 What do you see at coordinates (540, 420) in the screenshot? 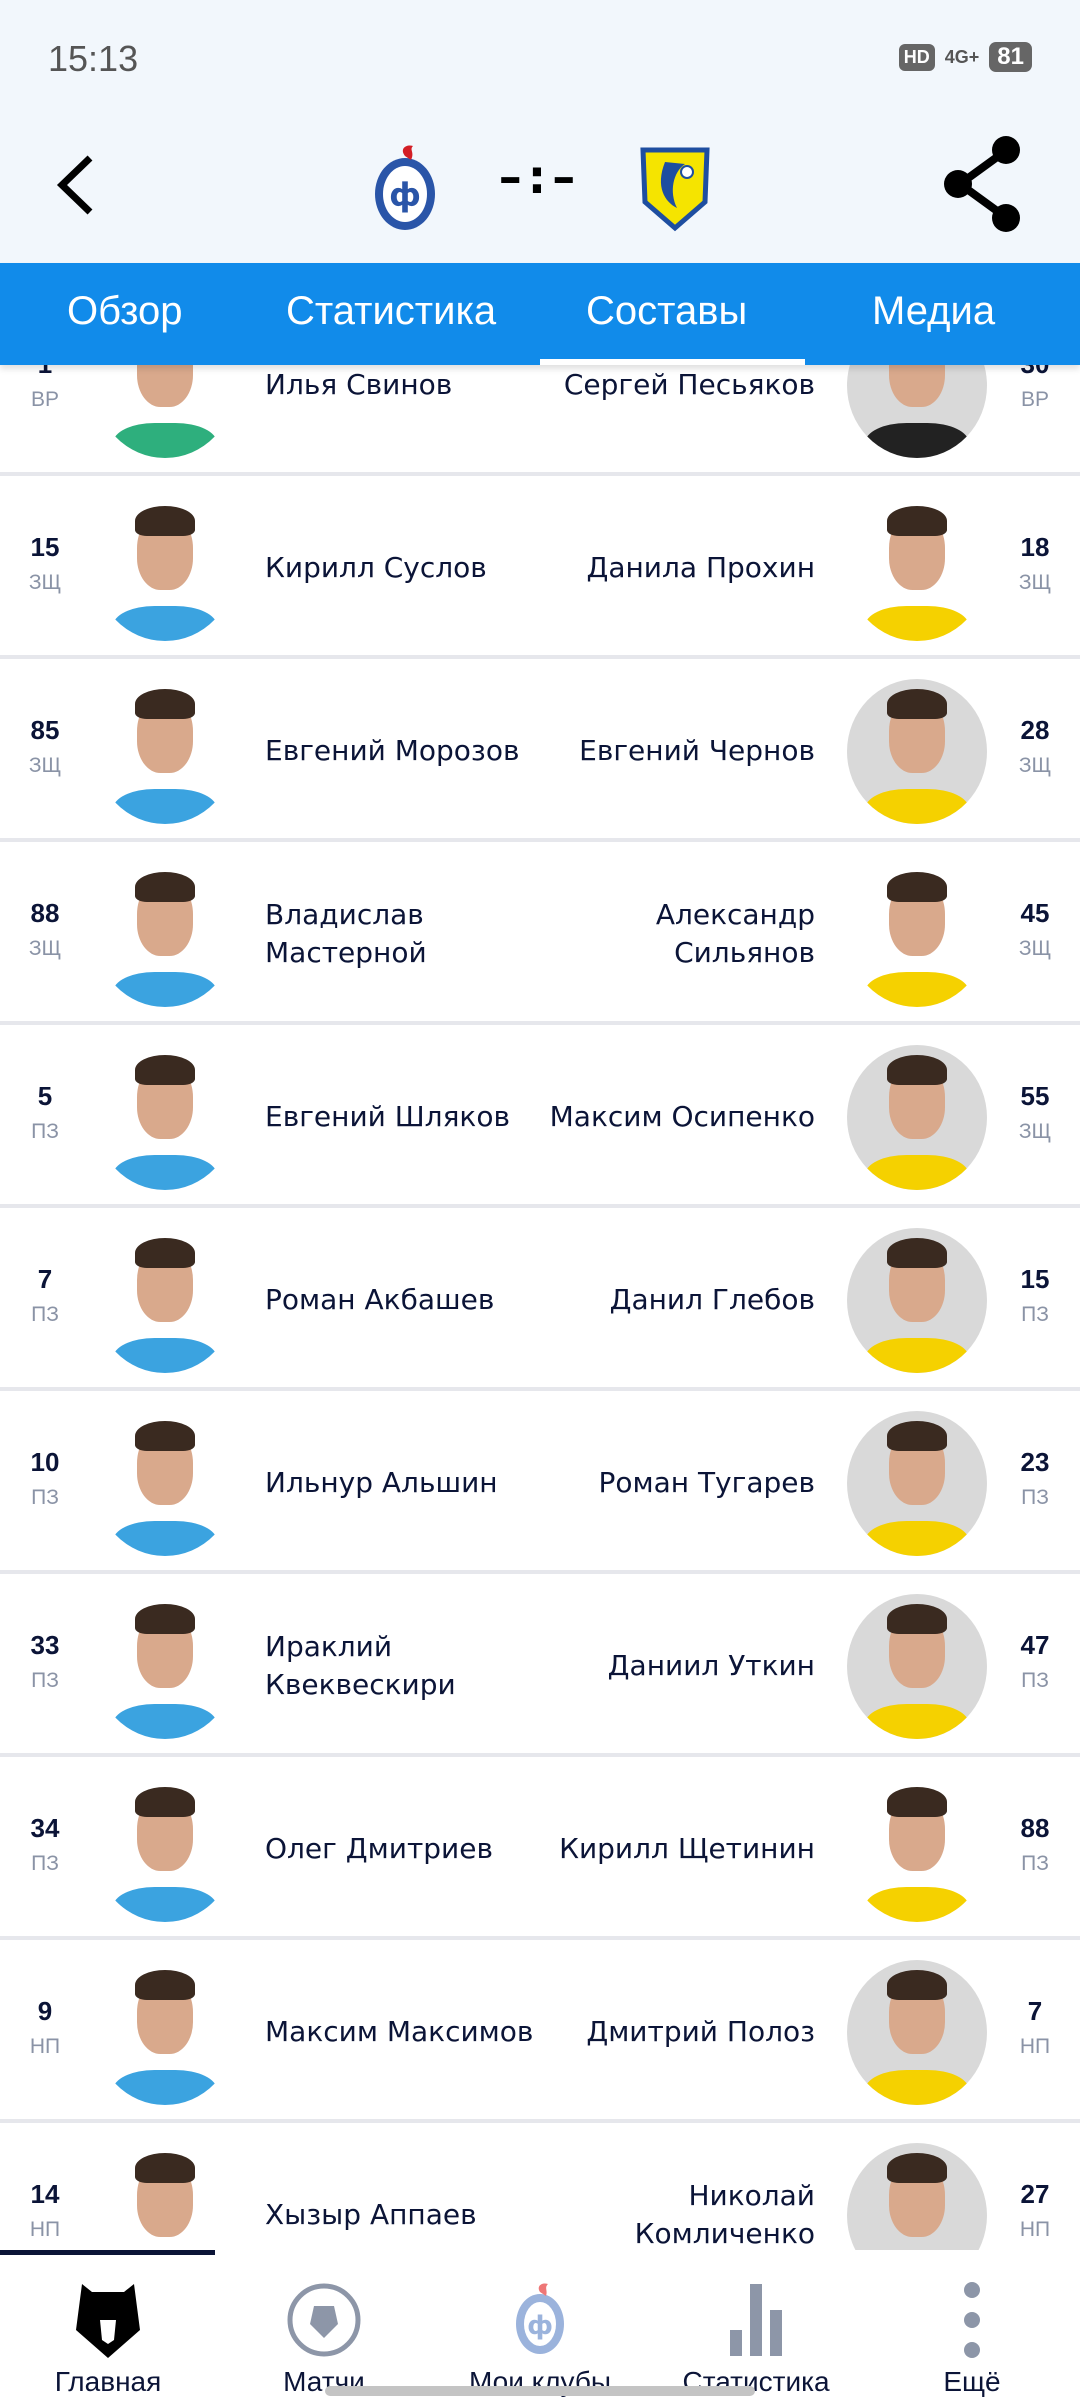
I see `lineup-row: 1 ВР Илья Свинов Сергей Песьяков 30 ВР` at bounding box center [540, 420].